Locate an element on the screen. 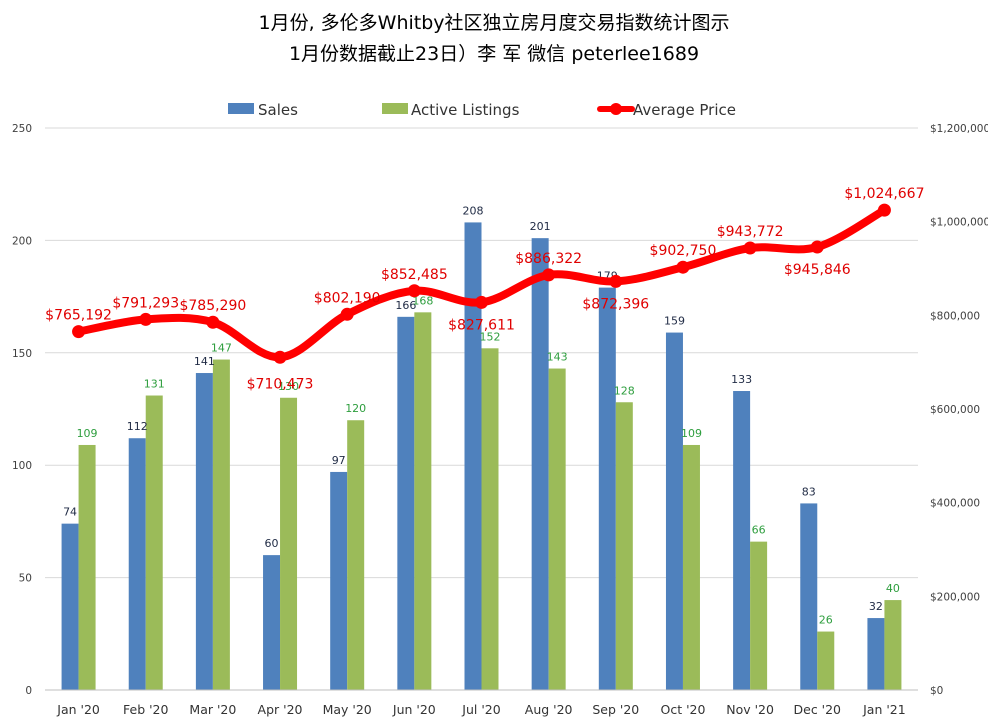 The image size is (988, 721). x-tick-label: Nov '20 is located at coordinates (750, 709).